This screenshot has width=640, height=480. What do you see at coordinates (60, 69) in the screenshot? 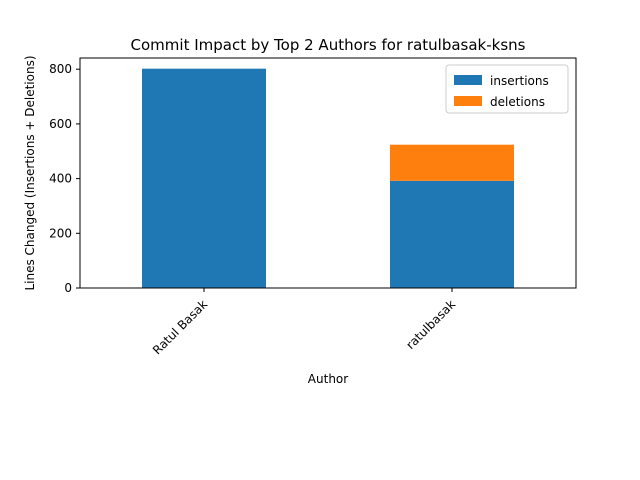
I see `y-tick-label: 800` at bounding box center [60, 69].